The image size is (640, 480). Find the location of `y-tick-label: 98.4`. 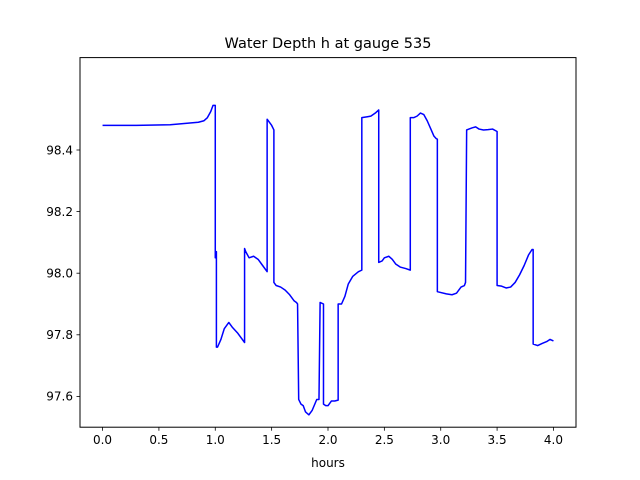

y-tick-label: 98.4 is located at coordinates (59, 150).